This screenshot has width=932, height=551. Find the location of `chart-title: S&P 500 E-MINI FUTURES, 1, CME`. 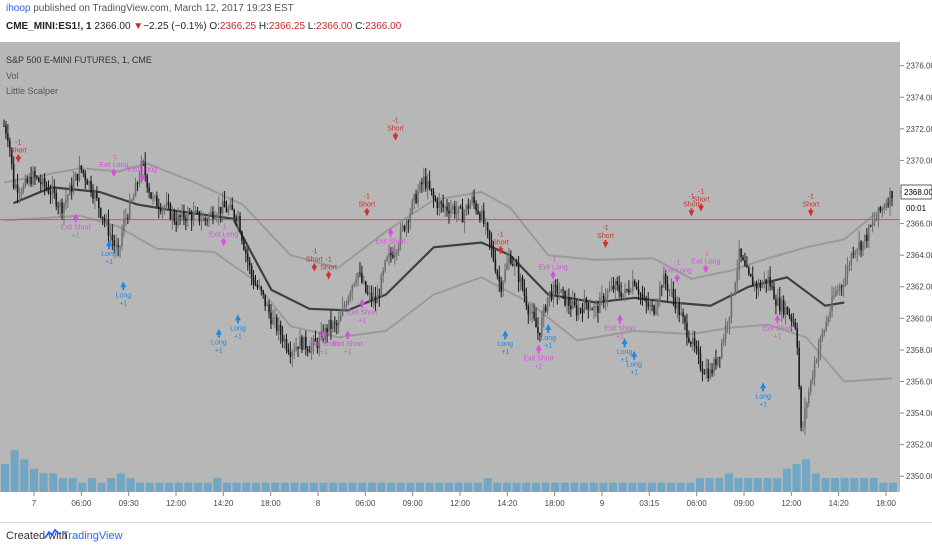

chart-title: S&P 500 E-MINI FUTURES, 1, CME is located at coordinates (79, 60).